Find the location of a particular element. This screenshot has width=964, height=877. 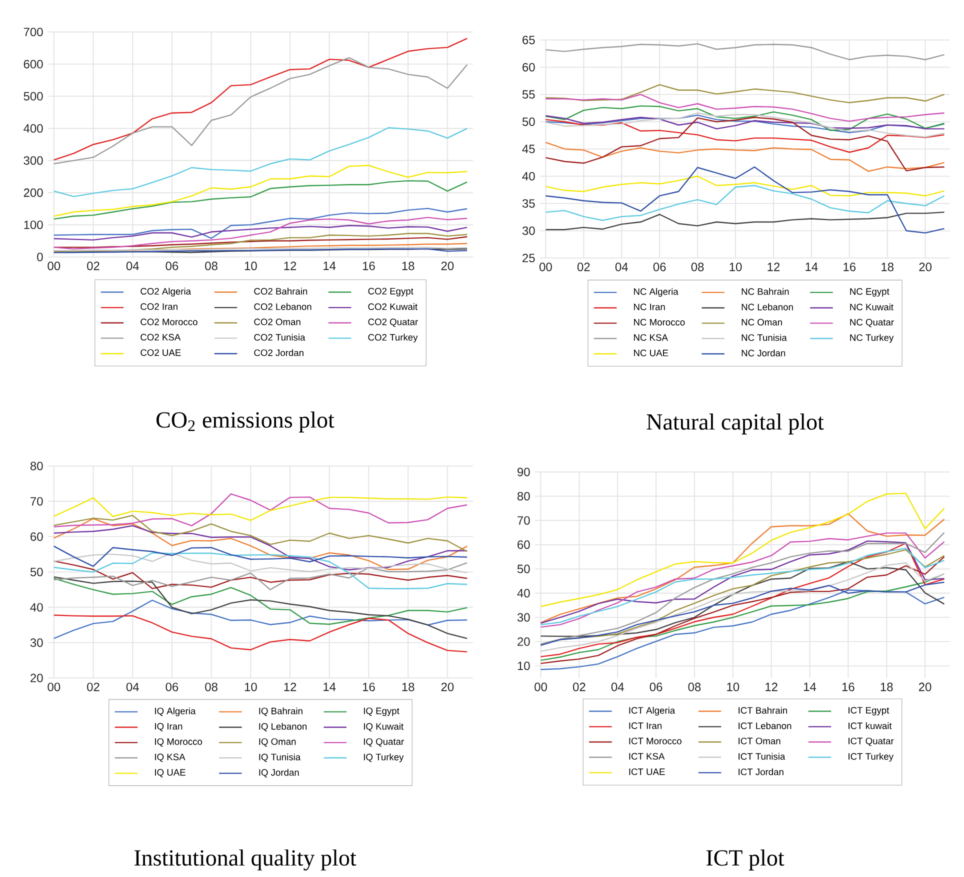

legend-label: CO2 Algeria is located at coordinates (165, 292).